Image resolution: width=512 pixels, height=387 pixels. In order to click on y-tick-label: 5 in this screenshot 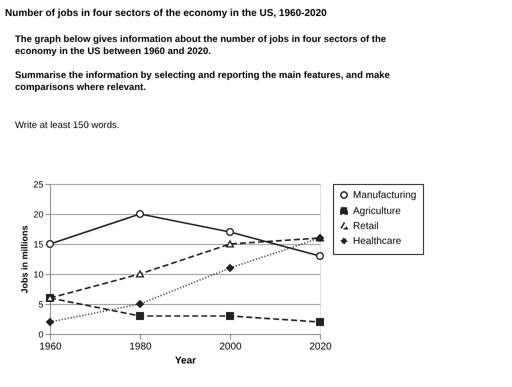, I will do `click(41, 305)`.